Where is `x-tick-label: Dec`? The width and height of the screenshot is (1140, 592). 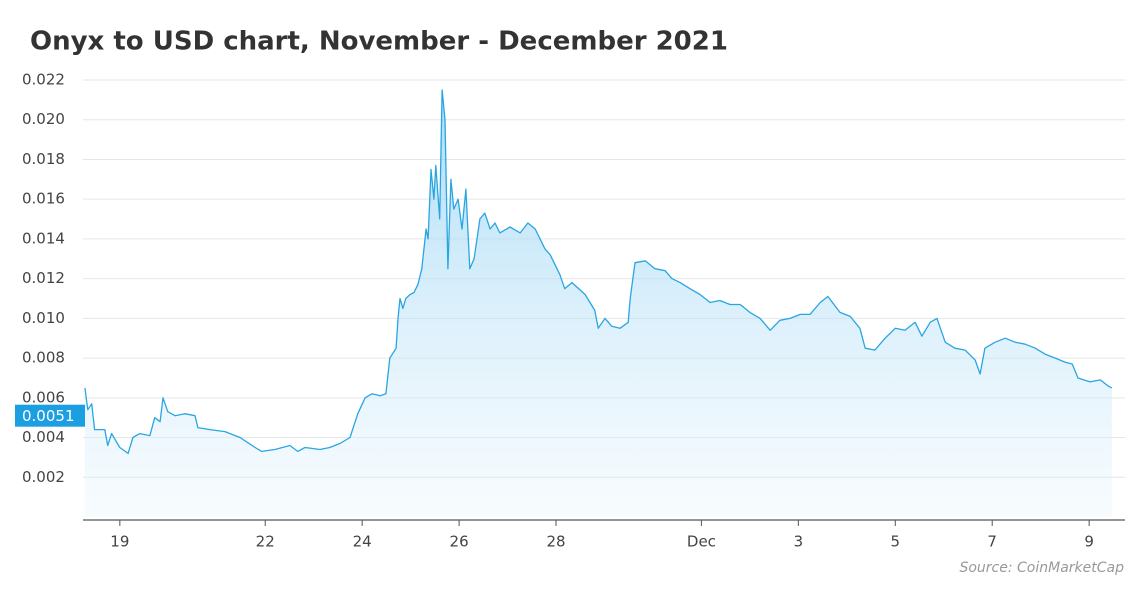 x-tick-label: Dec is located at coordinates (701, 542).